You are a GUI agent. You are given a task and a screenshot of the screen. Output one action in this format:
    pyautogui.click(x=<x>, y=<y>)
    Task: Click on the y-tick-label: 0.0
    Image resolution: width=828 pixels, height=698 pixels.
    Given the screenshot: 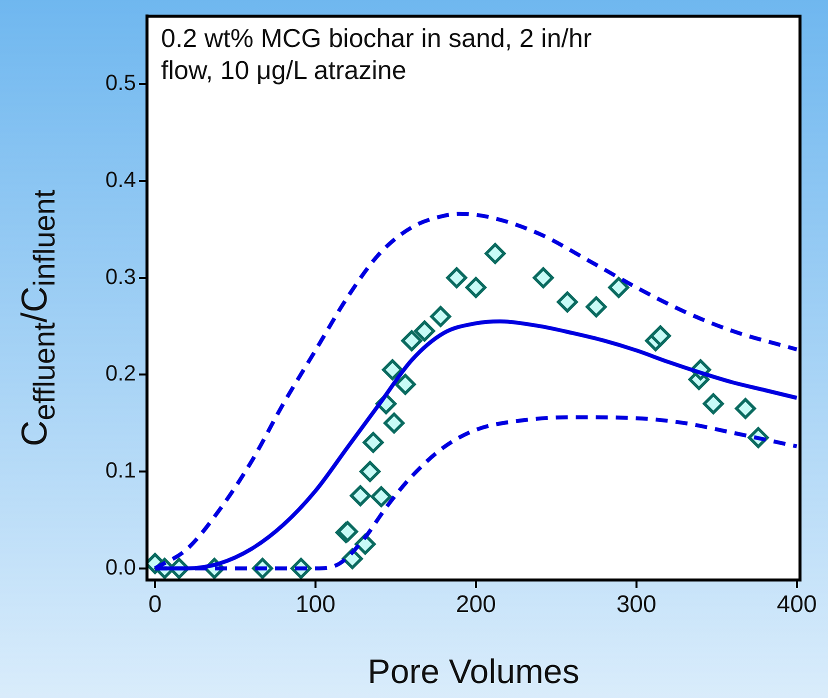 What is the action you would take?
    pyautogui.click(x=120, y=567)
    